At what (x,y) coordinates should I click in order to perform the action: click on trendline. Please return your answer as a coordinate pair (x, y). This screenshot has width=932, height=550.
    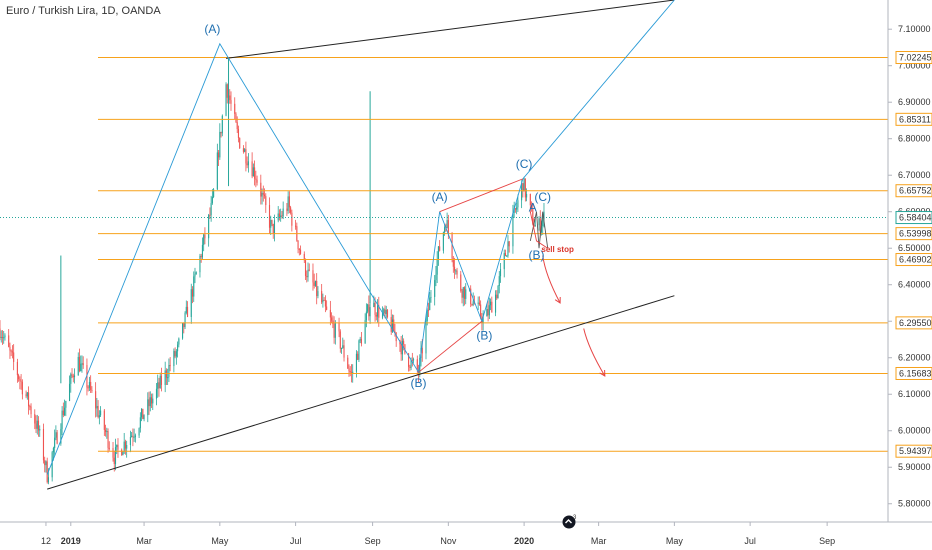
    Looking at the image, I should click on (450, 29).